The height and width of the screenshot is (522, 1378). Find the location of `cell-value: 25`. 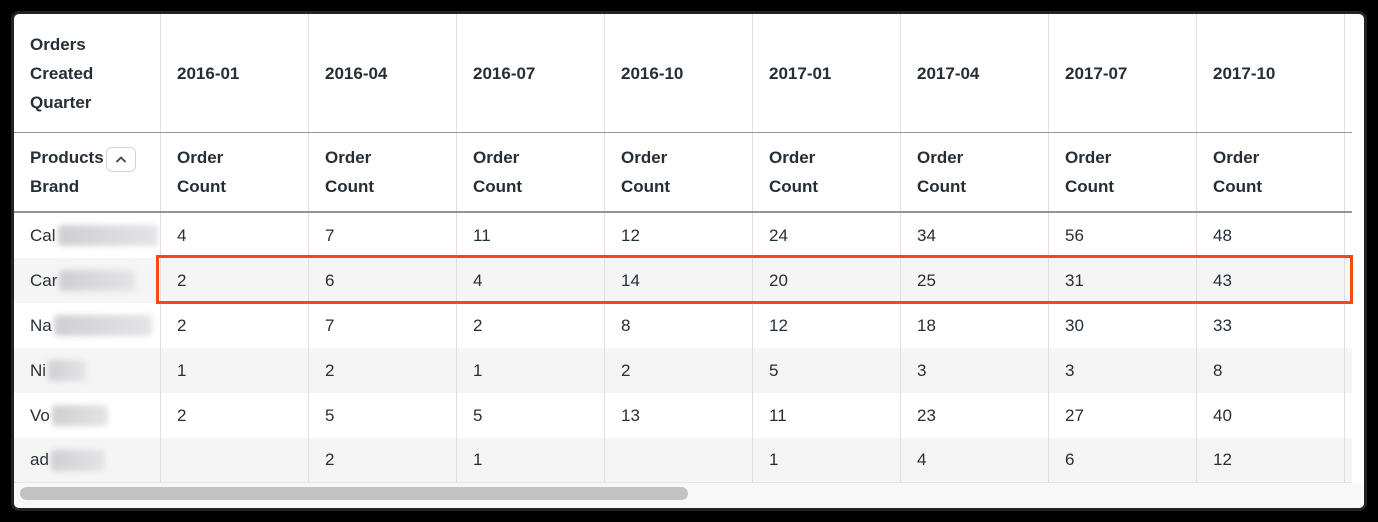

cell-value: 25 is located at coordinates (926, 280).